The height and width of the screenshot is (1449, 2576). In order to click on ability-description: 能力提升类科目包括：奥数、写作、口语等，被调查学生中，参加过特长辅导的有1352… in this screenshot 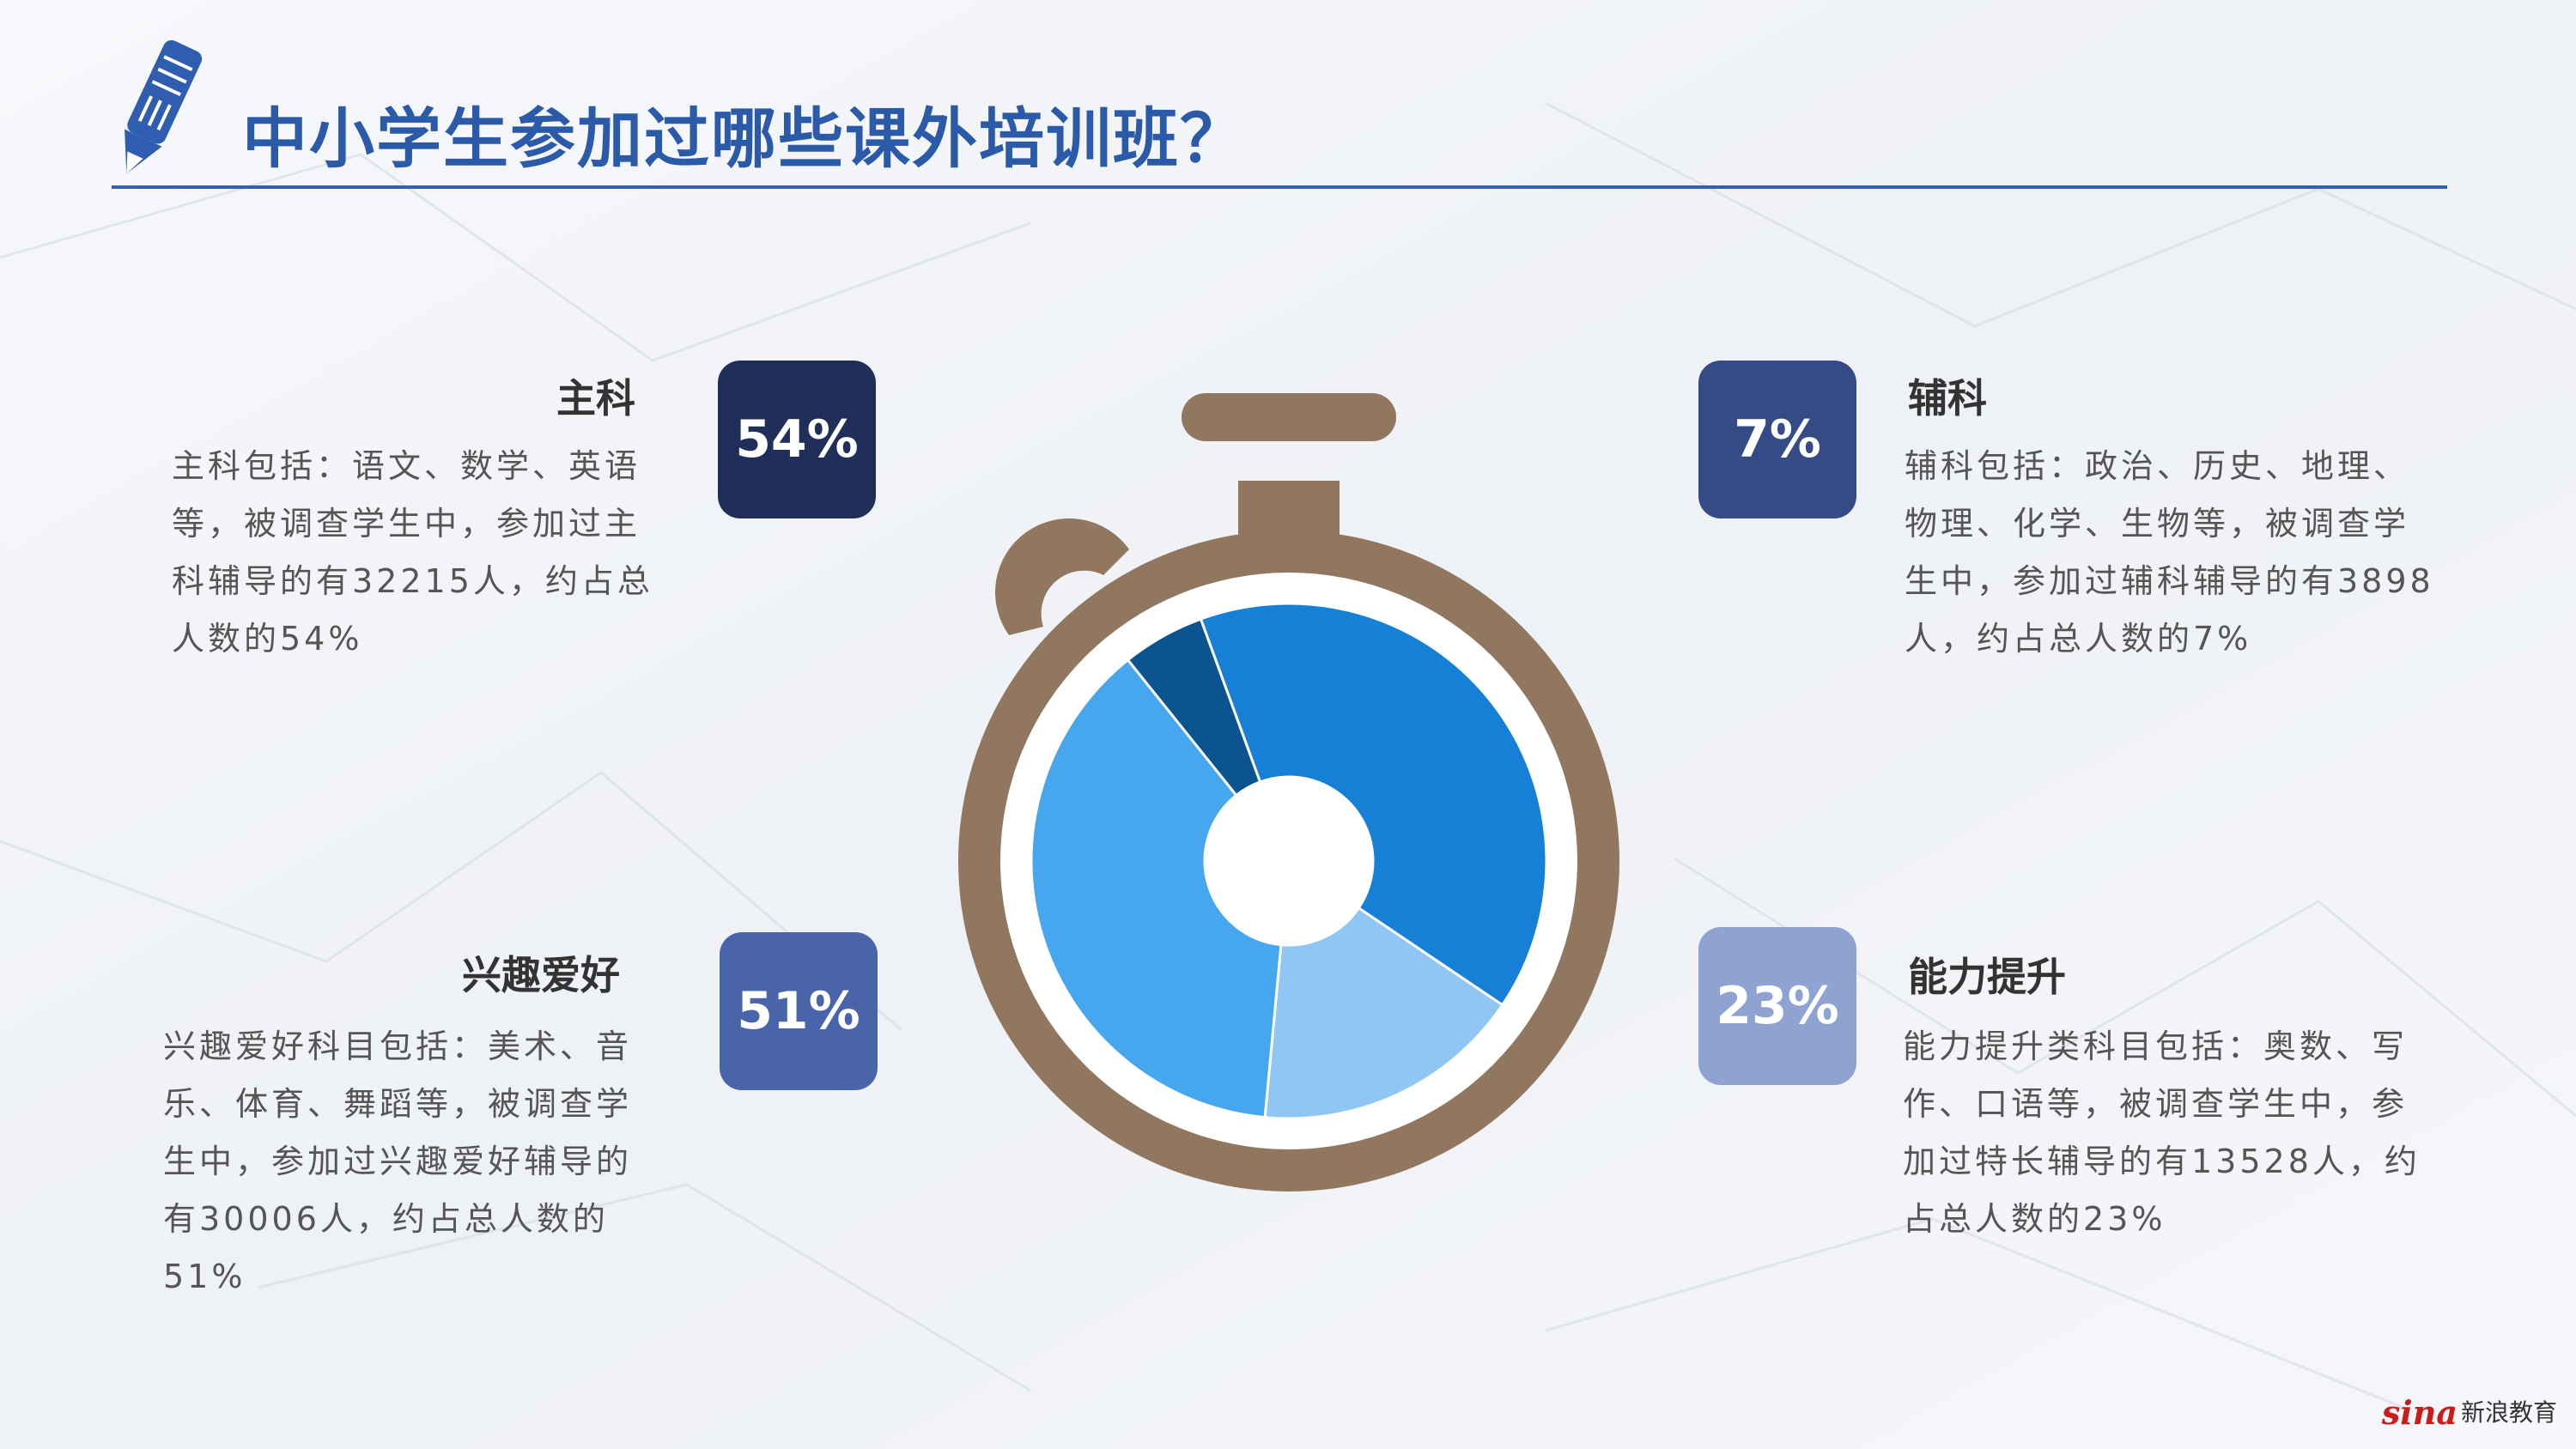, I will do `click(2162, 1133)`.